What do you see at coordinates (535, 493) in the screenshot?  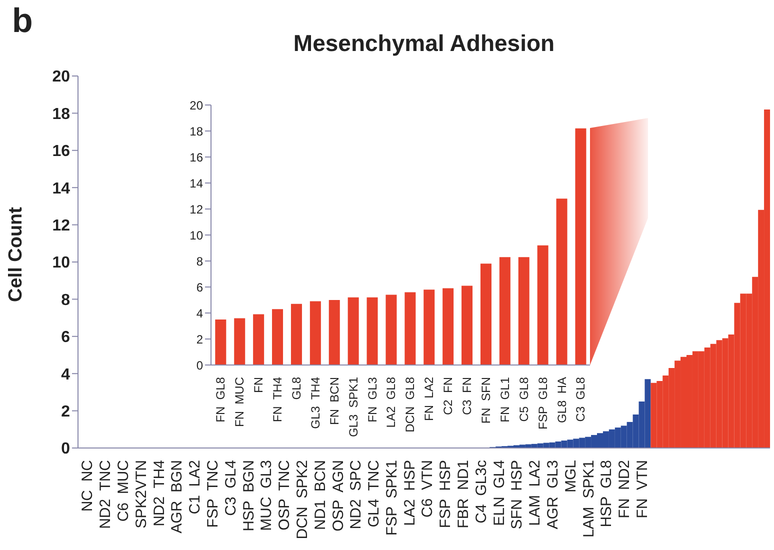 I see `x-tick-label: LAM LA2` at bounding box center [535, 493].